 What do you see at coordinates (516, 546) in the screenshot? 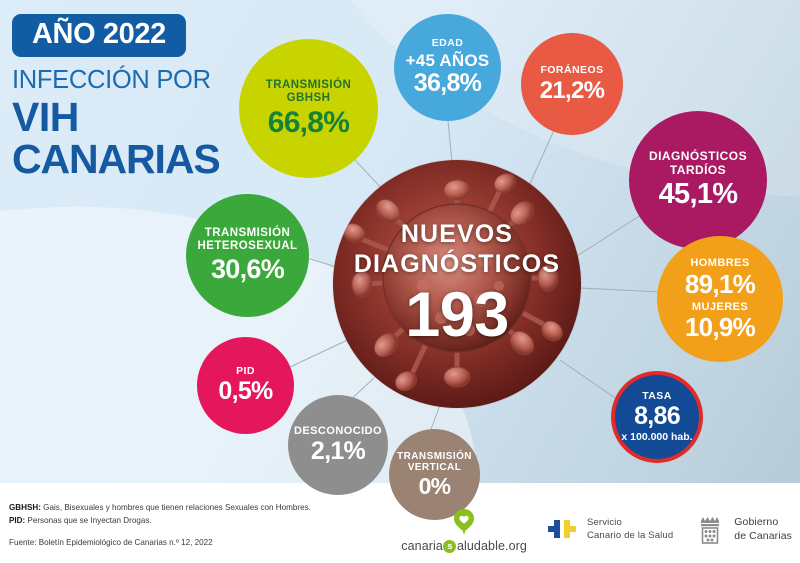
I see `logo-word-tld: .org` at bounding box center [516, 546].